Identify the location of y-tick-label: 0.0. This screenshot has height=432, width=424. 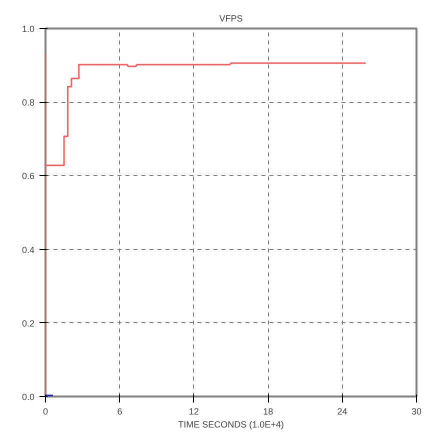
(28, 397).